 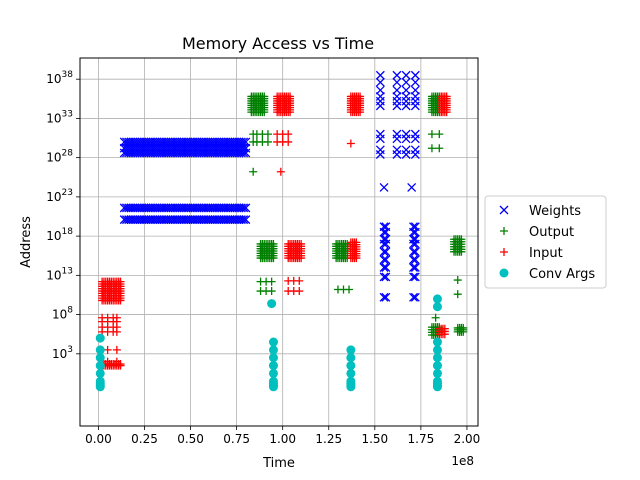 I want to click on y-tick-label: 1018, so click(x=59, y=235).